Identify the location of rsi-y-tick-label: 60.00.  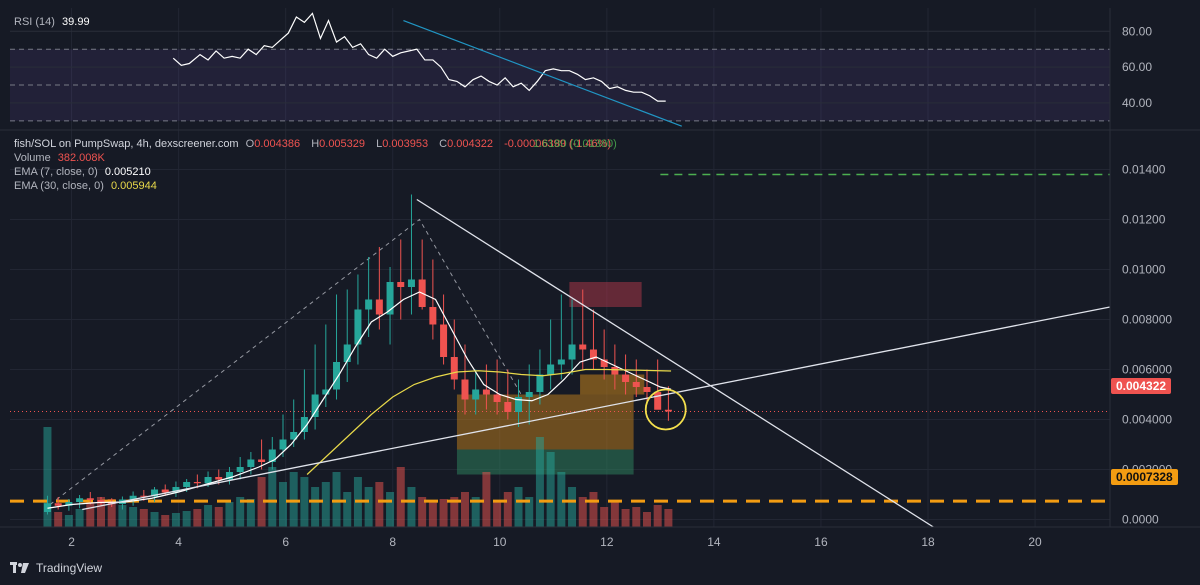
(1137, 67).